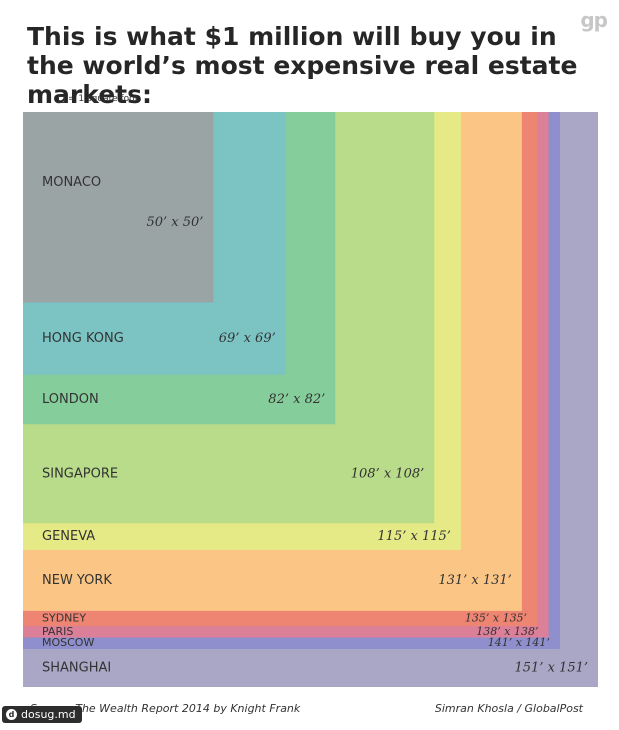 Image resolution: width=619 pixels, height=730 pixels. I want to click on dimension-label-moscow: 141’ x 141’, so click(519, 642).